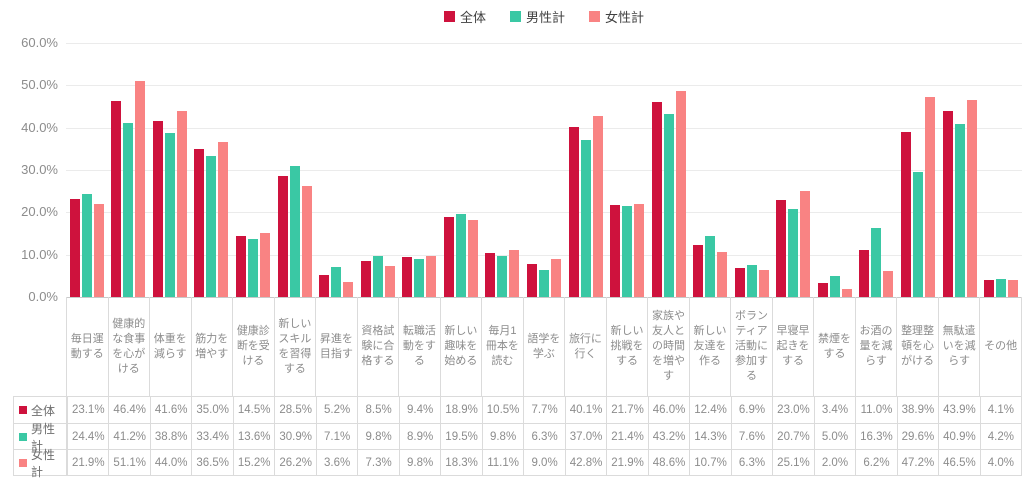  I want to click on row-header: 全体, so click(40, 410).